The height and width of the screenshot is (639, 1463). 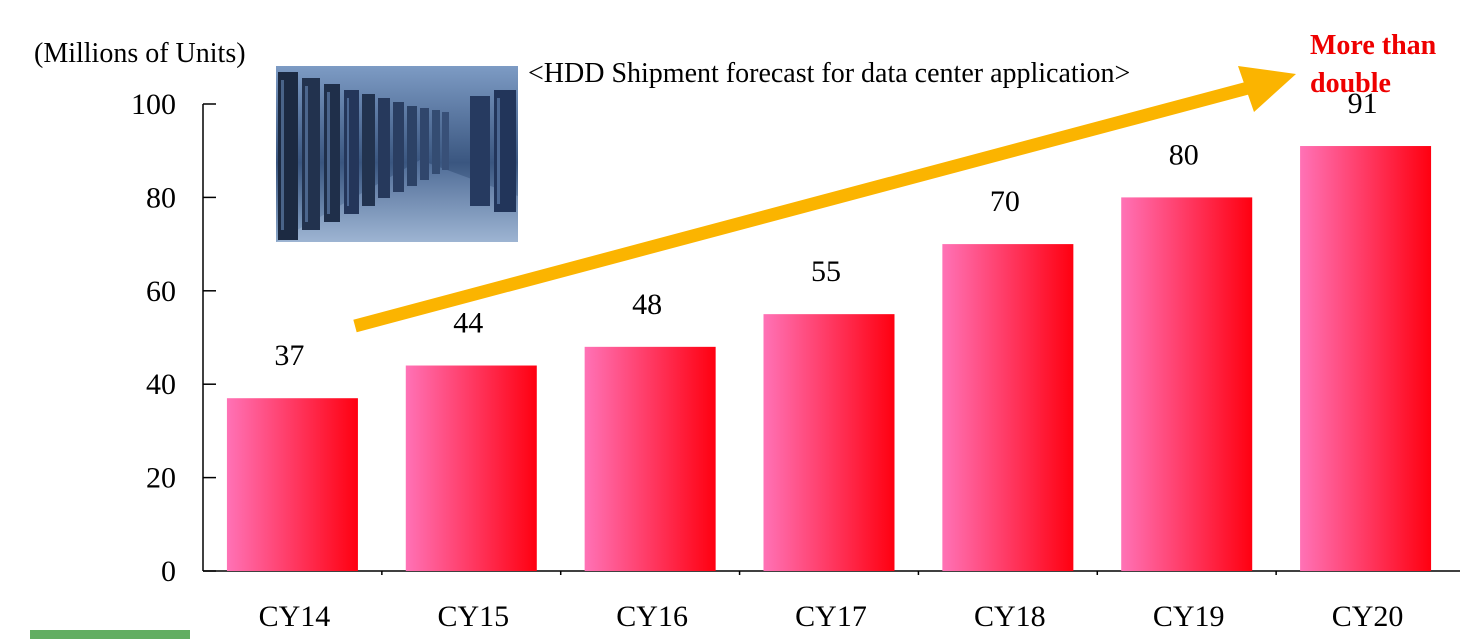 What do you see at coordinates (161, 384) in the screenshot?
I see `y-tick-label: 40` at bounding box center [161, 384].